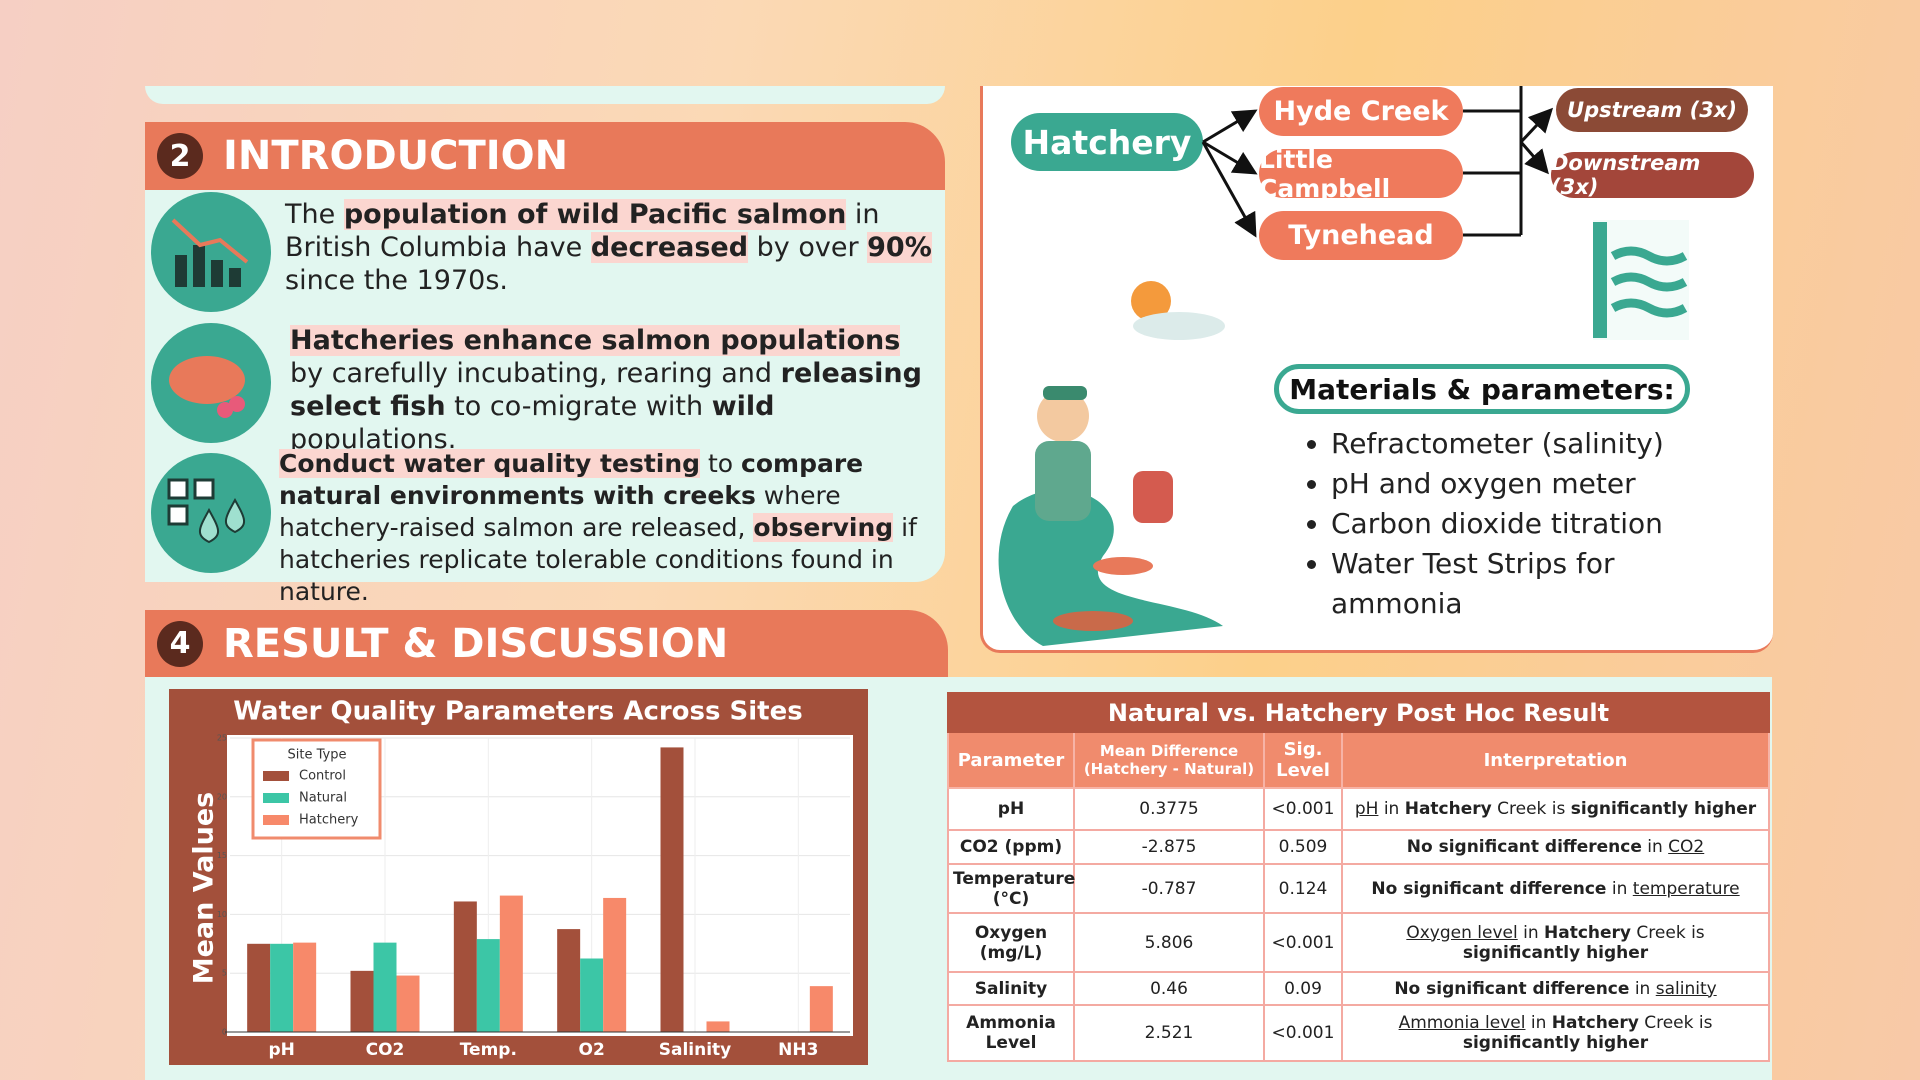 The width and height of the screenshot is (1920, 1080). What do you see at coordinates (1011, 888) in the screenshot?
I see `parameter-cell: Temperature (°C)` at bounding box center [1011, 888].